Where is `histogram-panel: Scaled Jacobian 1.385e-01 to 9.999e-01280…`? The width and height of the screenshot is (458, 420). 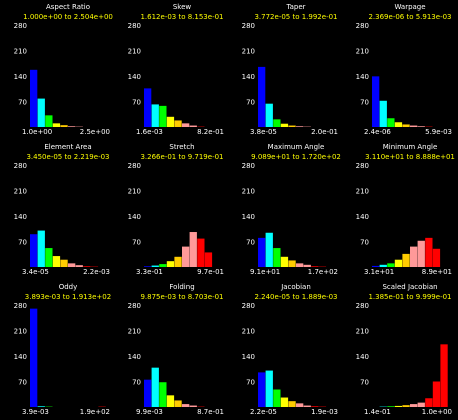
histogram-panel: Scaled Jacobian 1.385e-01 to 9.999e-01280… is located at coordinates (404, 349).